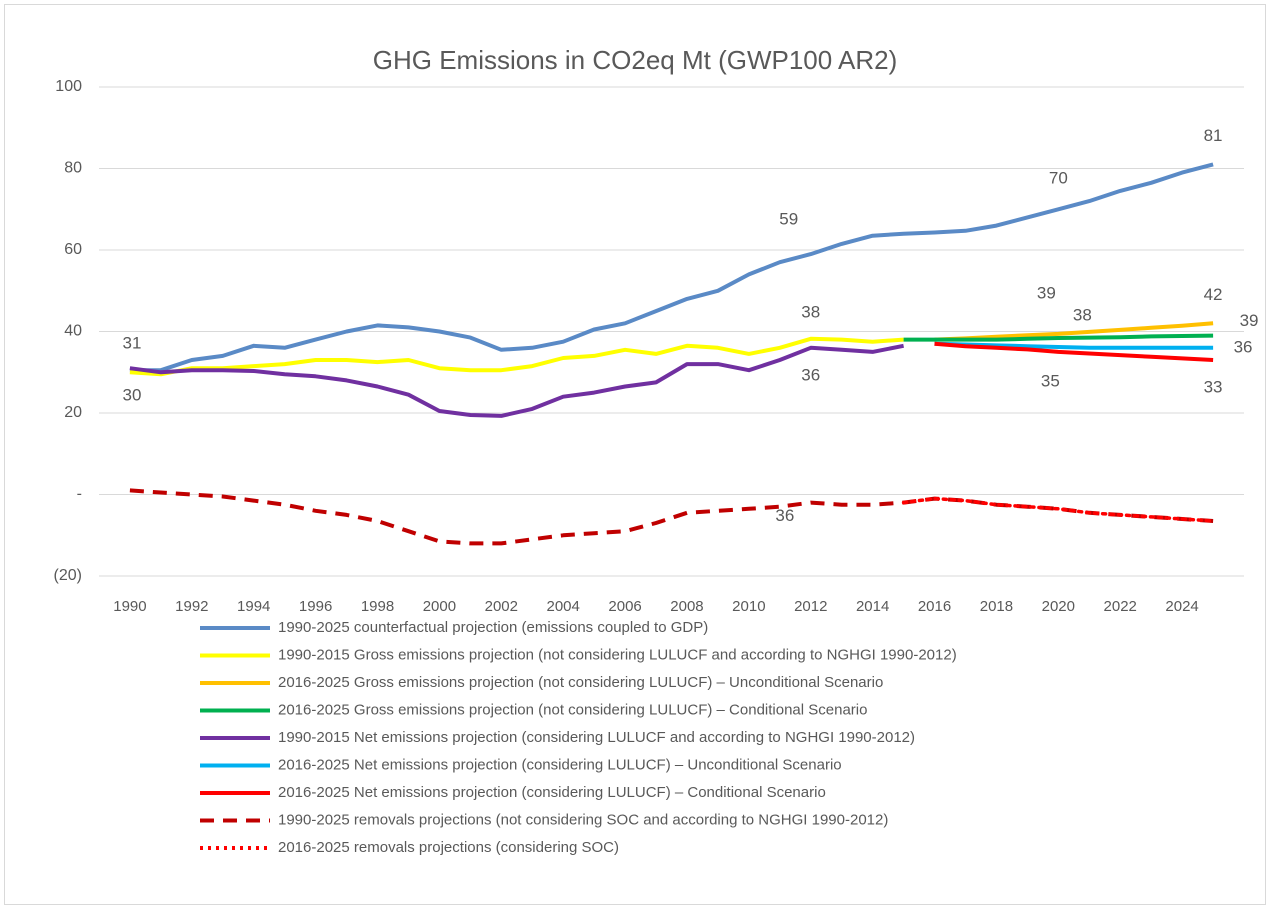 This screenshot has width=1271, height=910. What do you see at coordinates (748, 606) in the screenshot?
I see `x-tick-label: 2010` at bounding box center [748, 606].